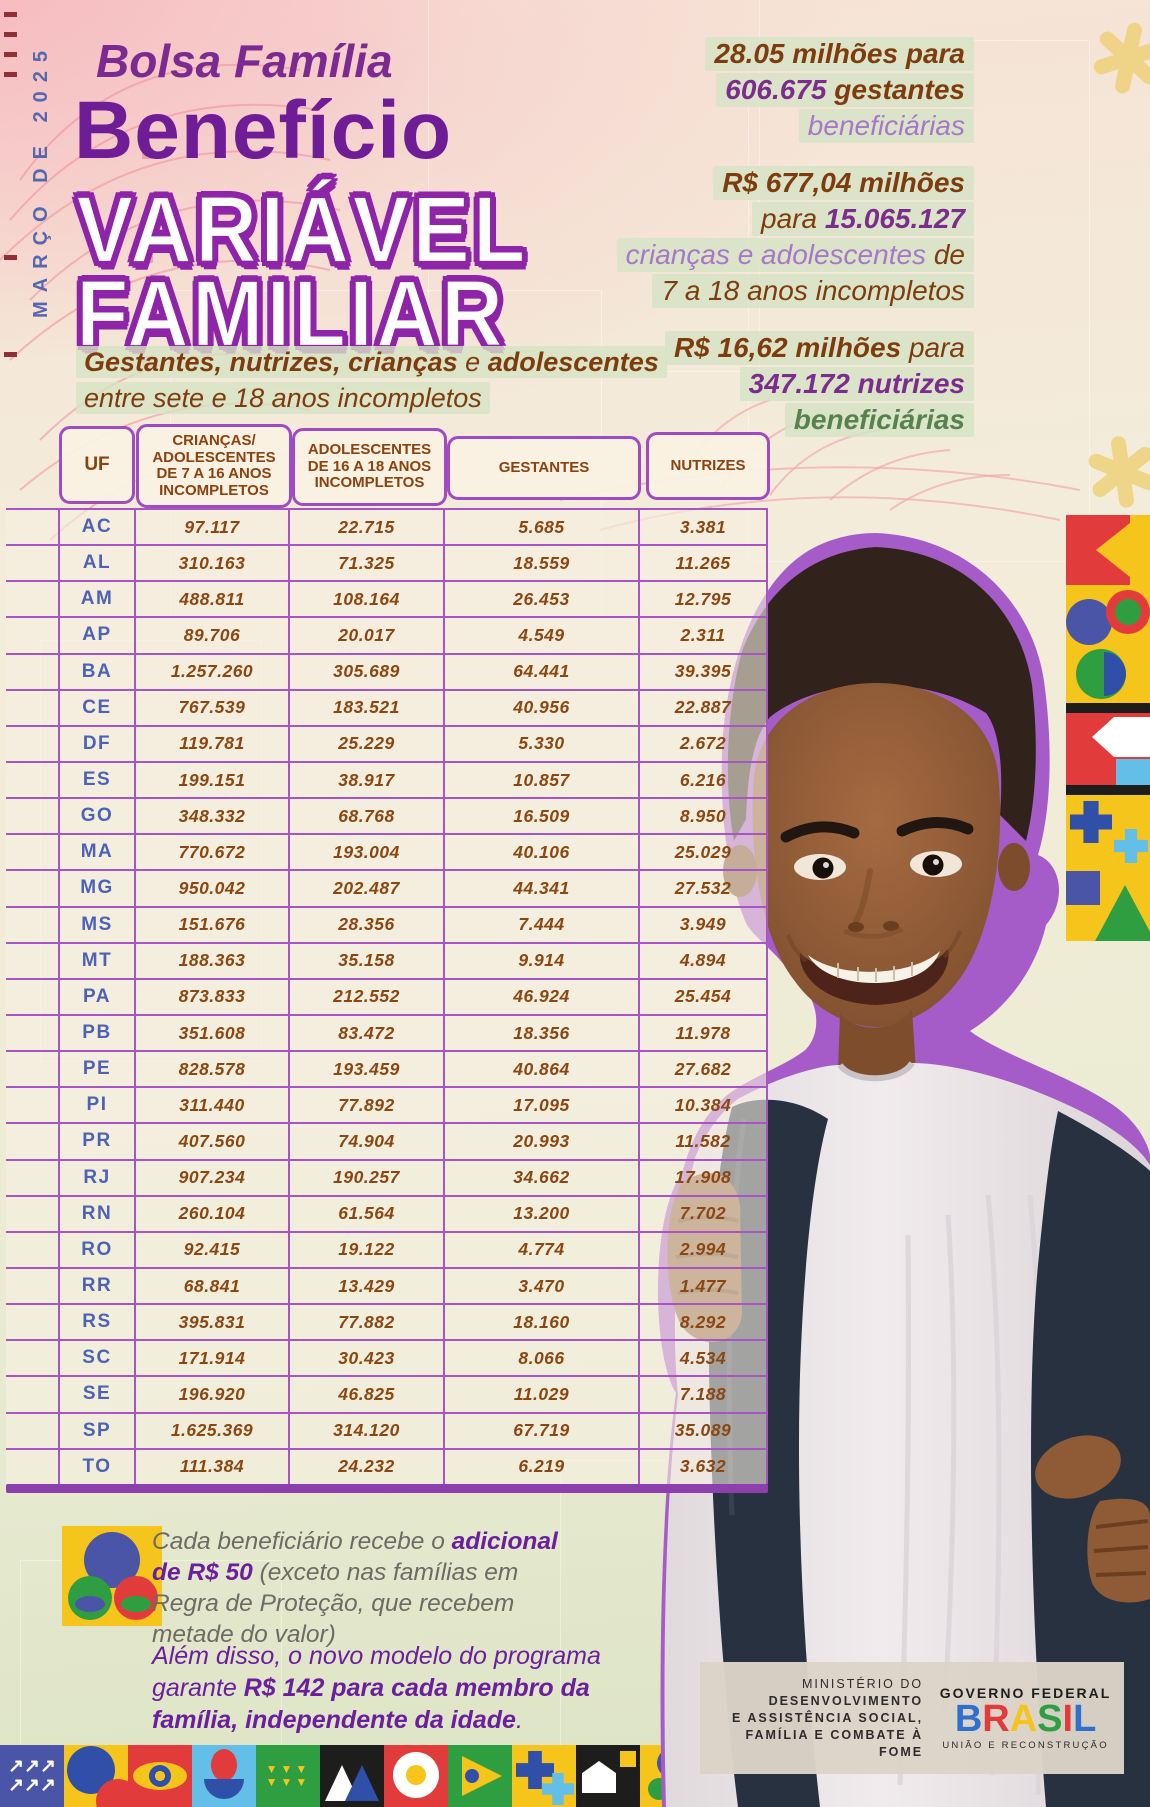 The height and width of the screenshot is (1807, 1150). What do you see at coordinates (365, 960) in the screenshot?
I see `value-cell: 35.158` at bounding box center [365, 960].